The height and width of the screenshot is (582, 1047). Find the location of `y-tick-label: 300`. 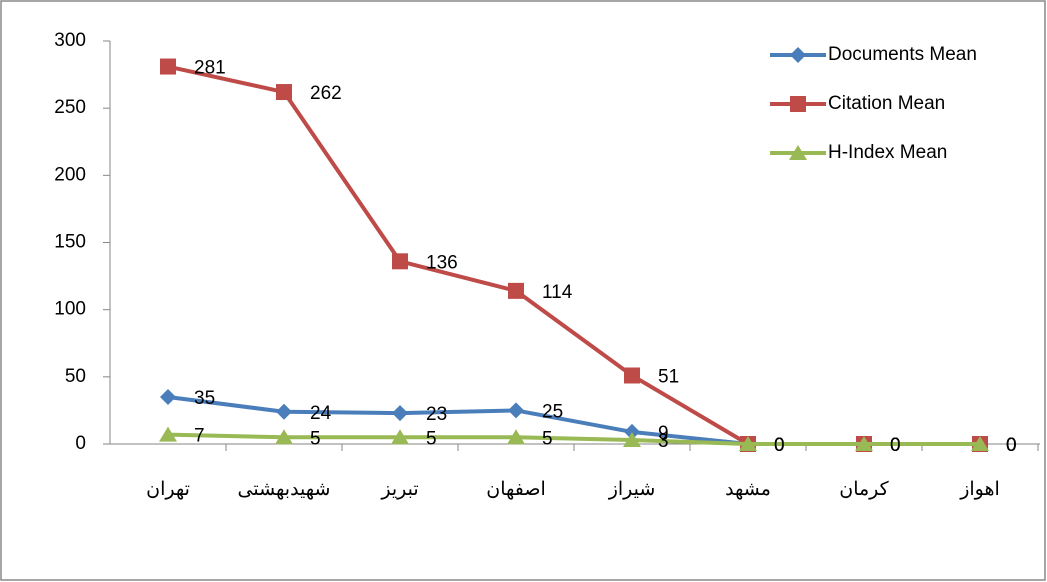

y-tick-label: 300 is located at coordinates (70, 40).